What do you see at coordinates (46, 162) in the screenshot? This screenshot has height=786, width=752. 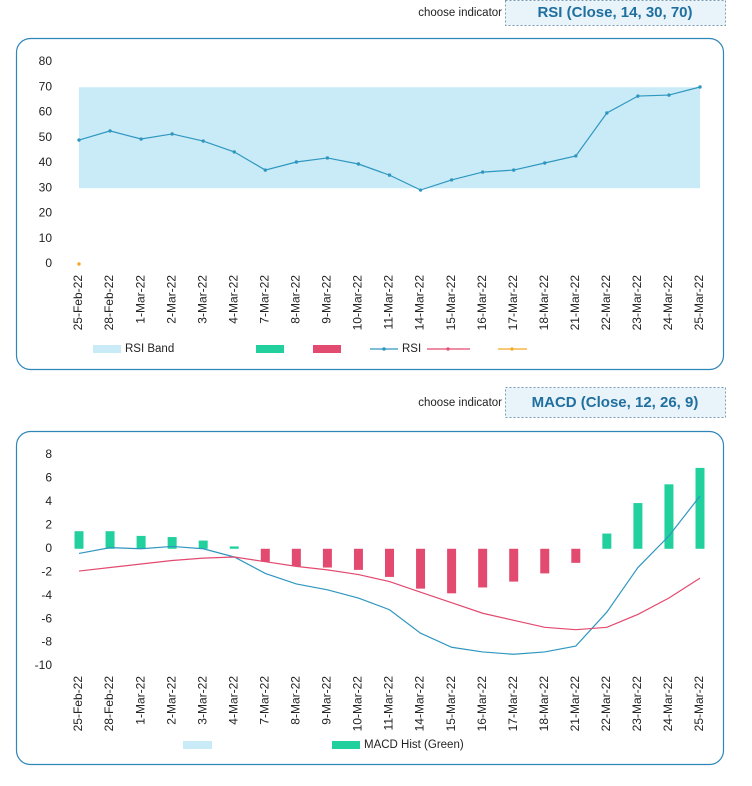 I see `y-tick-label: 40` at bounding box center [46, 162].